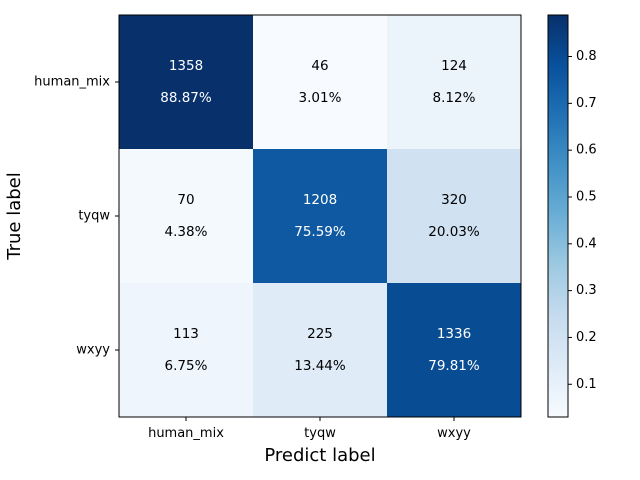  What do you see at coordinates (320, 334) in the screenshot?
I see `cell-count-label: 225` at bounding box center [320, 334].